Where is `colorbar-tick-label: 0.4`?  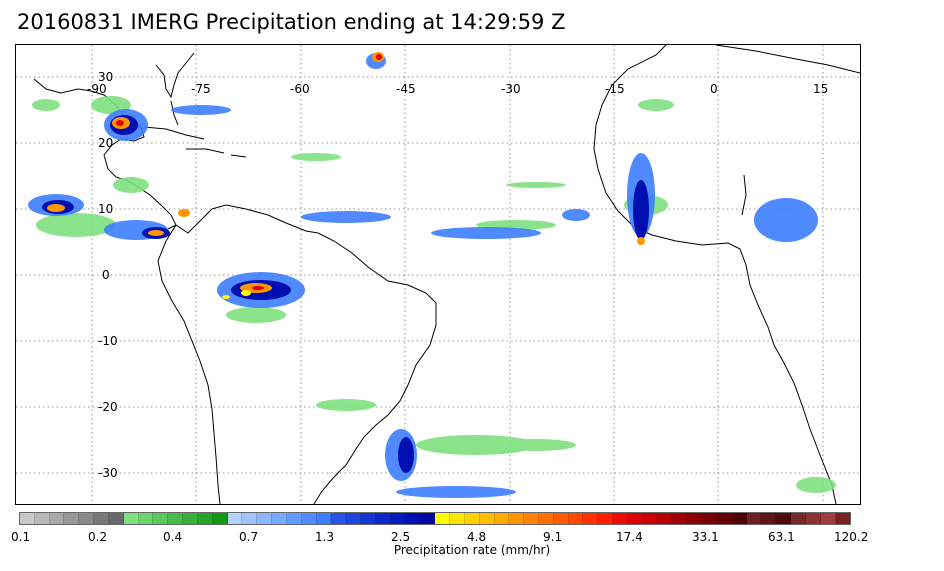
colorbar-tick-label: 0.4 is located at coordinates (173, 537).